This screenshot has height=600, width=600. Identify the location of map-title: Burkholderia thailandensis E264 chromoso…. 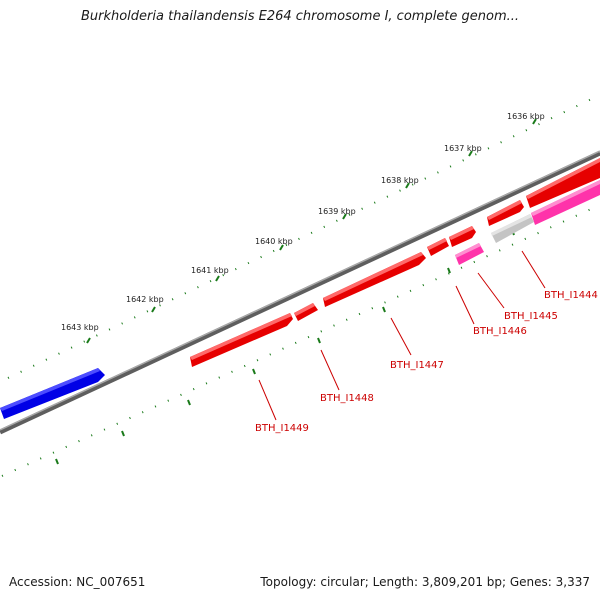
(300, 16).